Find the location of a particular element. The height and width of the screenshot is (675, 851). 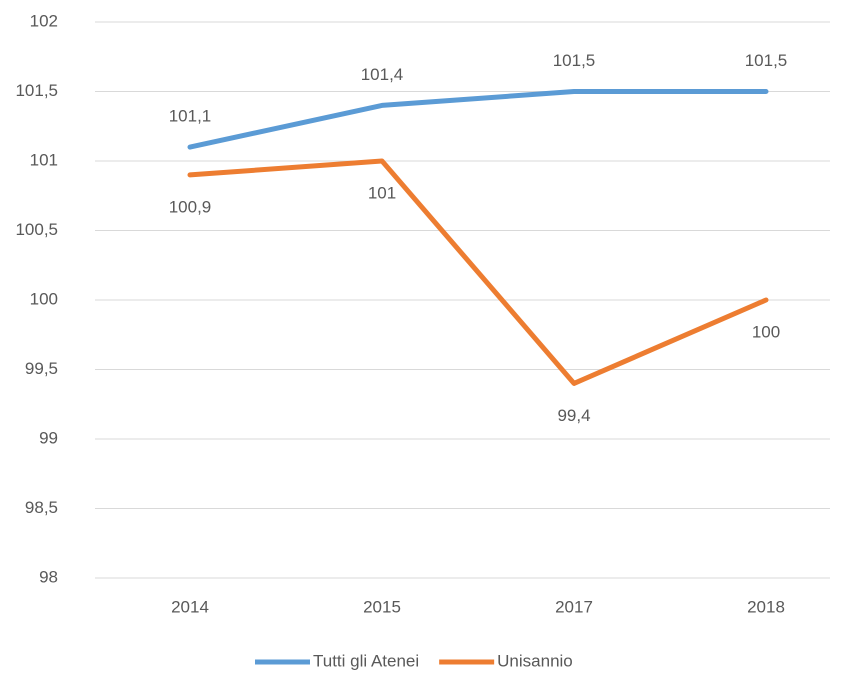

data-label: 101,1 is located at coordinates (190, 116).